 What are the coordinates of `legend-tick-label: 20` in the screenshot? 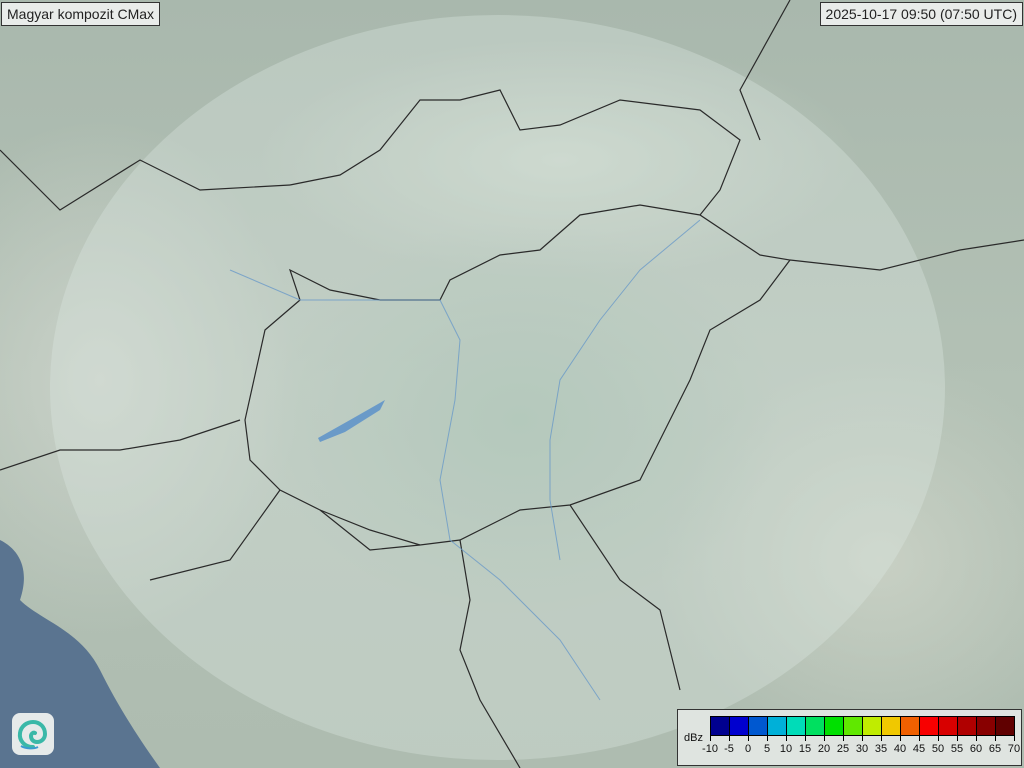 It's located at (824, 749).